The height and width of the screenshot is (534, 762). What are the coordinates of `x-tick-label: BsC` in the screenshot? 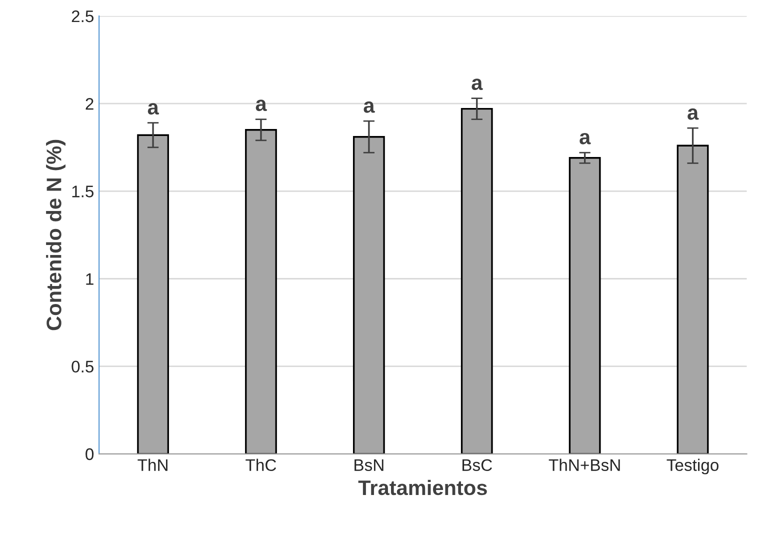 It's located at (477, 465).